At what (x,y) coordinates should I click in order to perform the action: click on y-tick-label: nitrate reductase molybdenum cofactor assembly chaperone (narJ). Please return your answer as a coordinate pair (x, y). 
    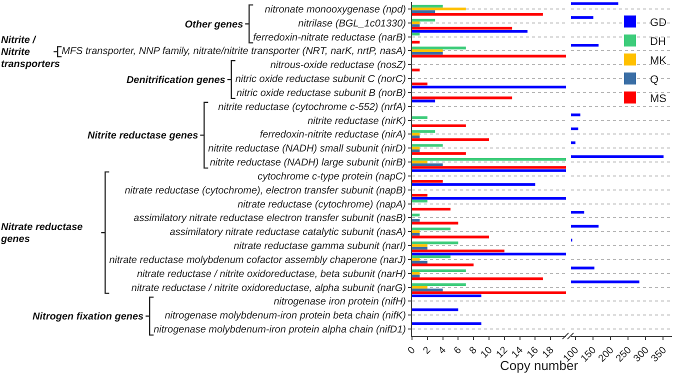
    Looking at the image, I should click on (257, 260).